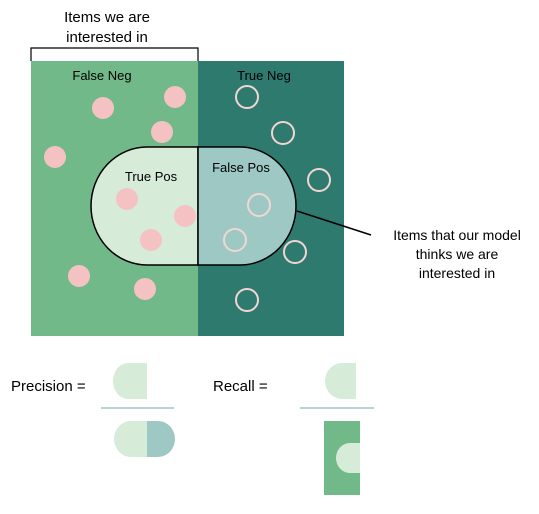 Image resolution: width=539 pixels, height=514 pixels. What do you see at coordinates (457, 273) in the screenshot?
I see `callout-line-3: interested in` at bounding box center [457, 273].